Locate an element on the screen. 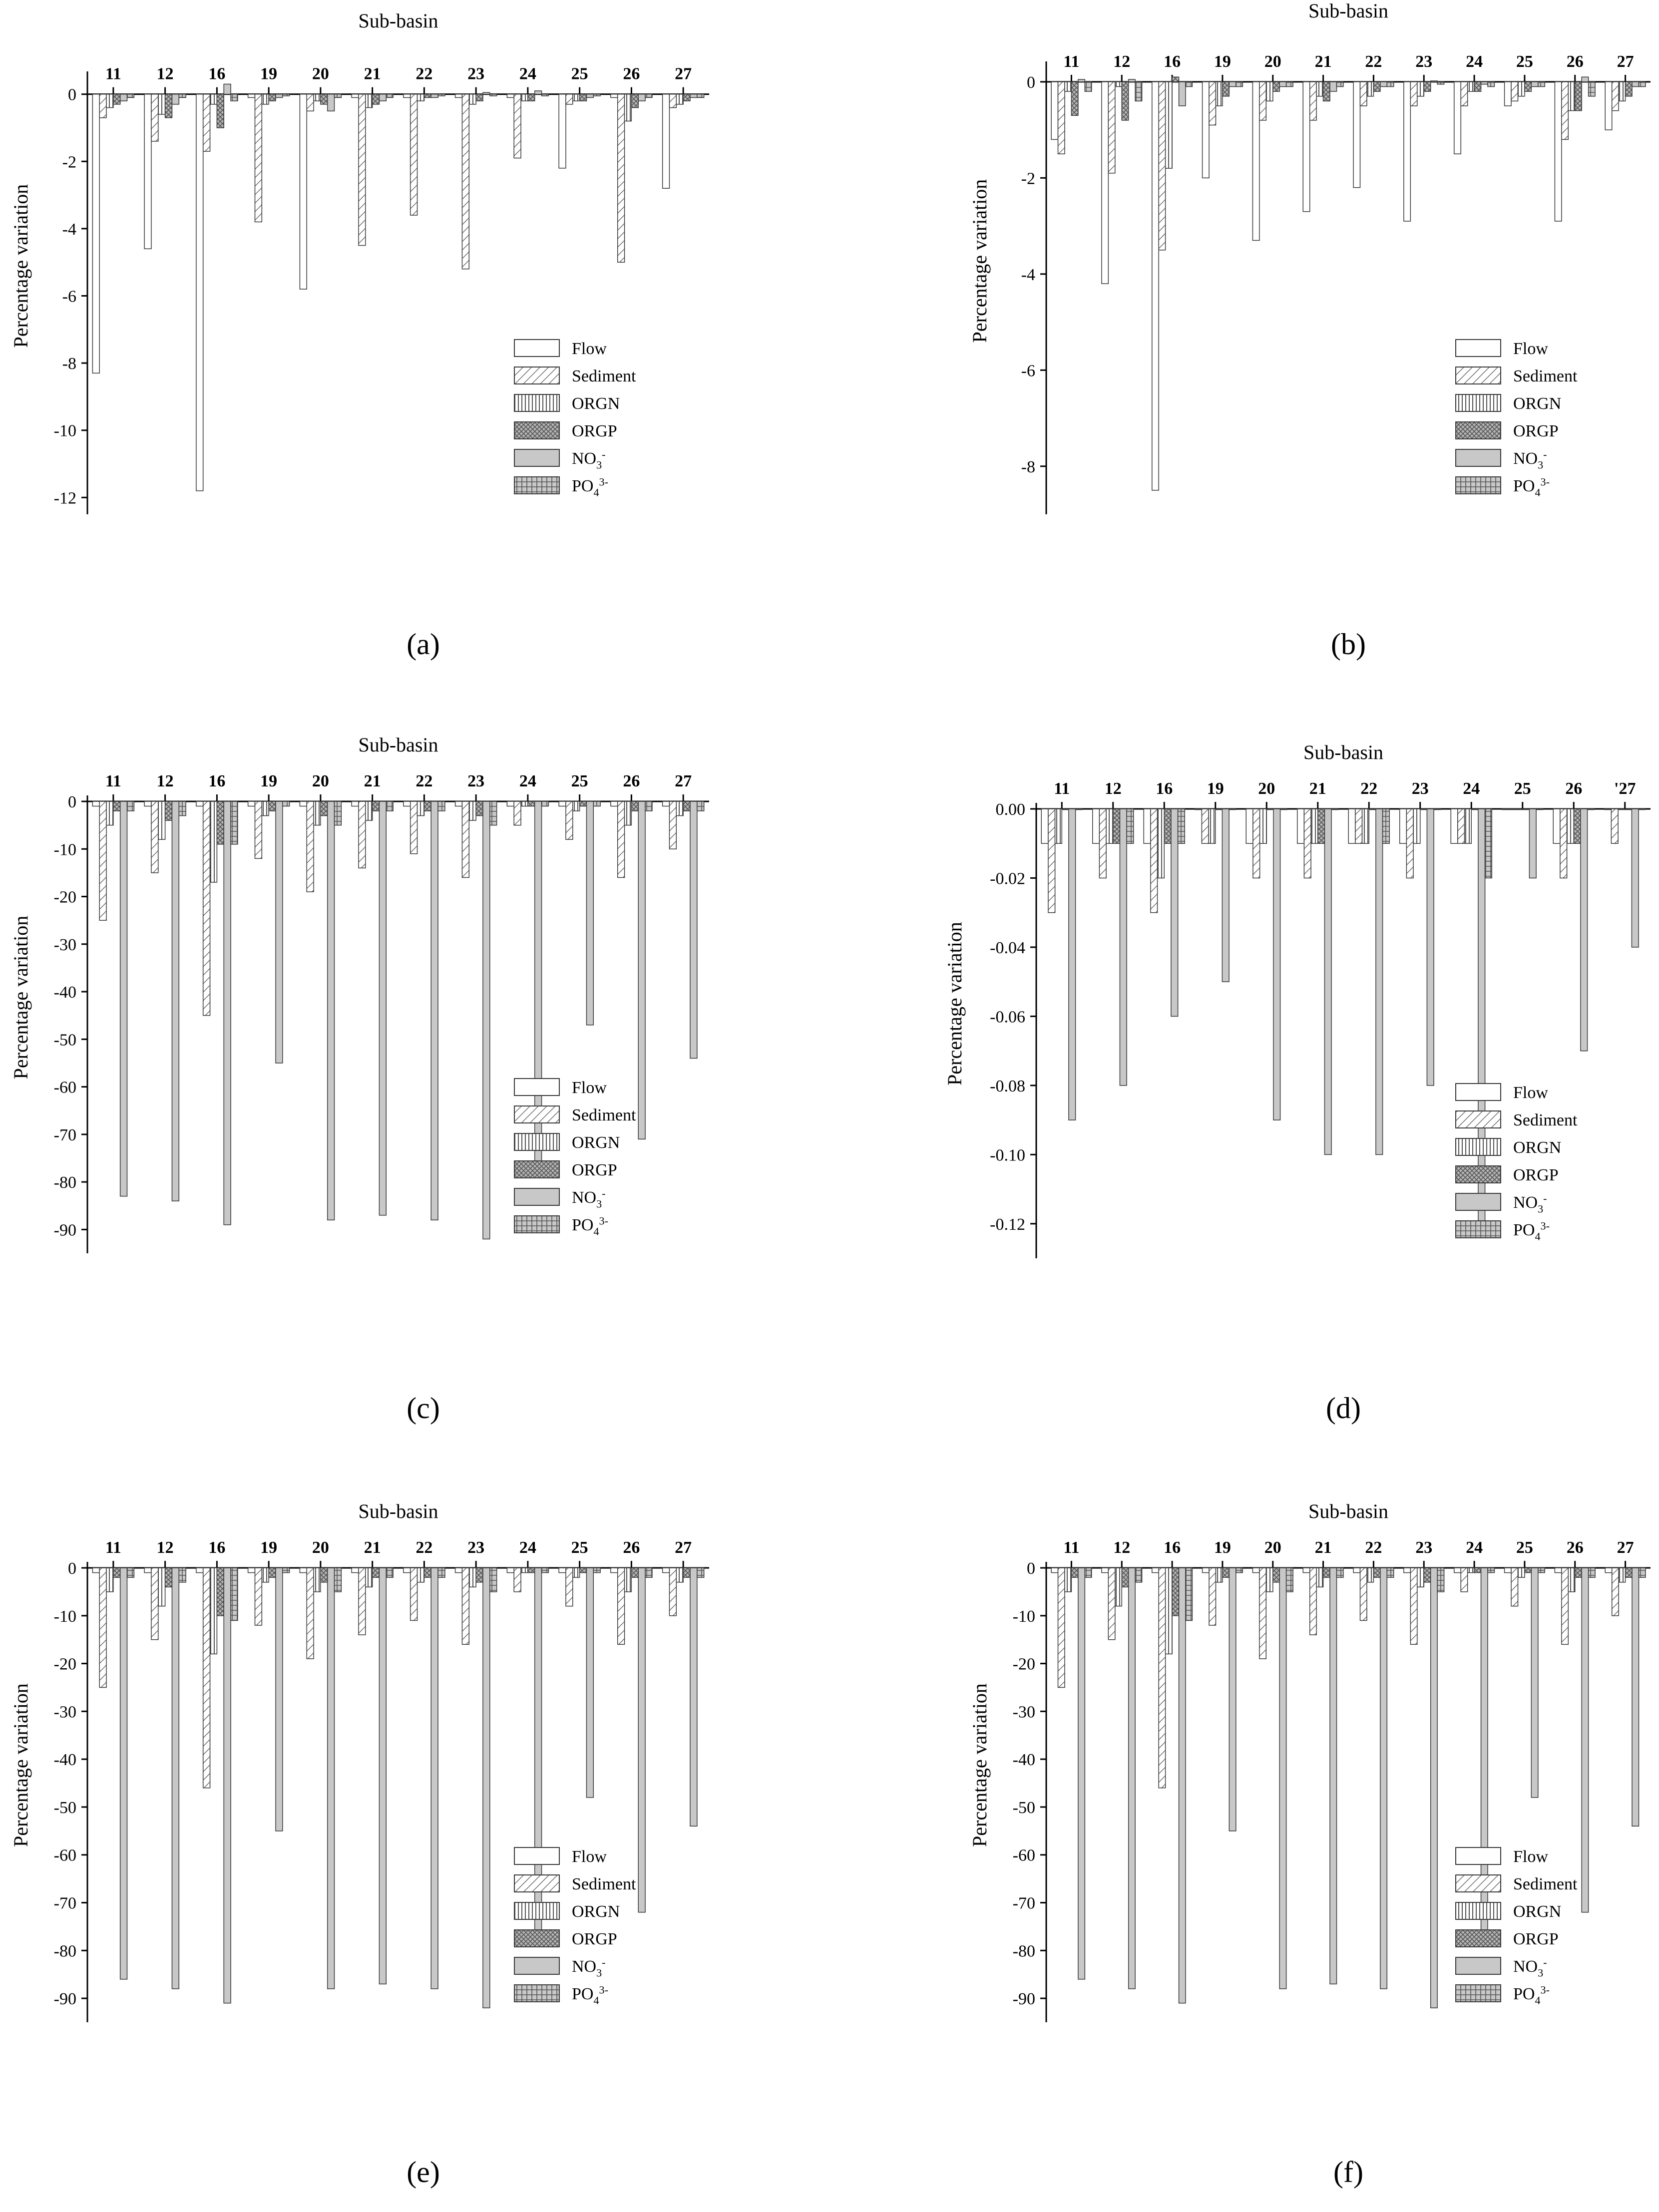  legend-label: ORGP is located at coordinates (1536, 1939).